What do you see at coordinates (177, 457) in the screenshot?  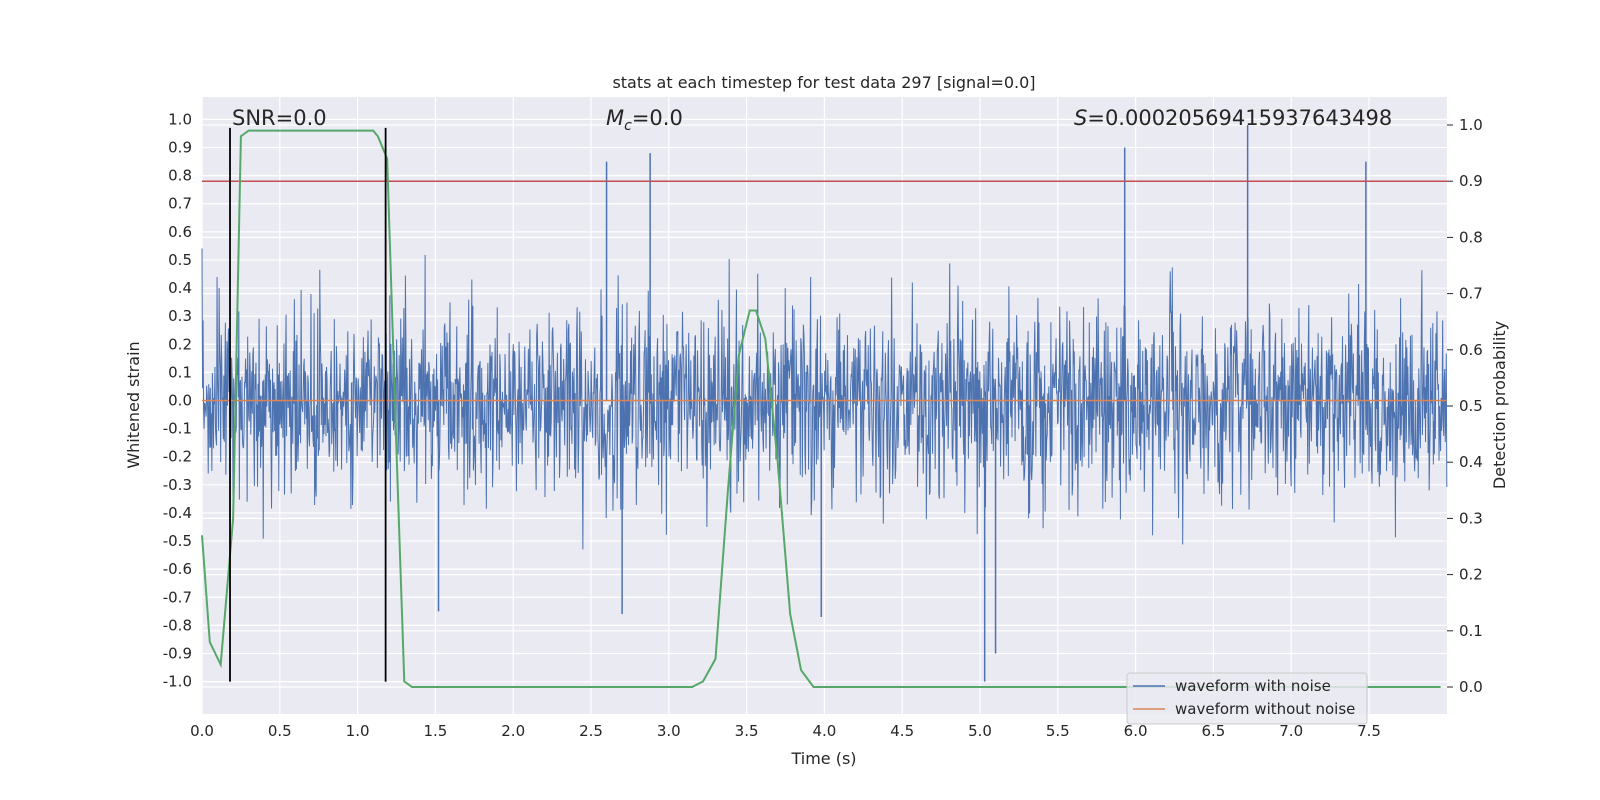 I see `y-tick-label: -0.2` at bounding box center [177, 457].